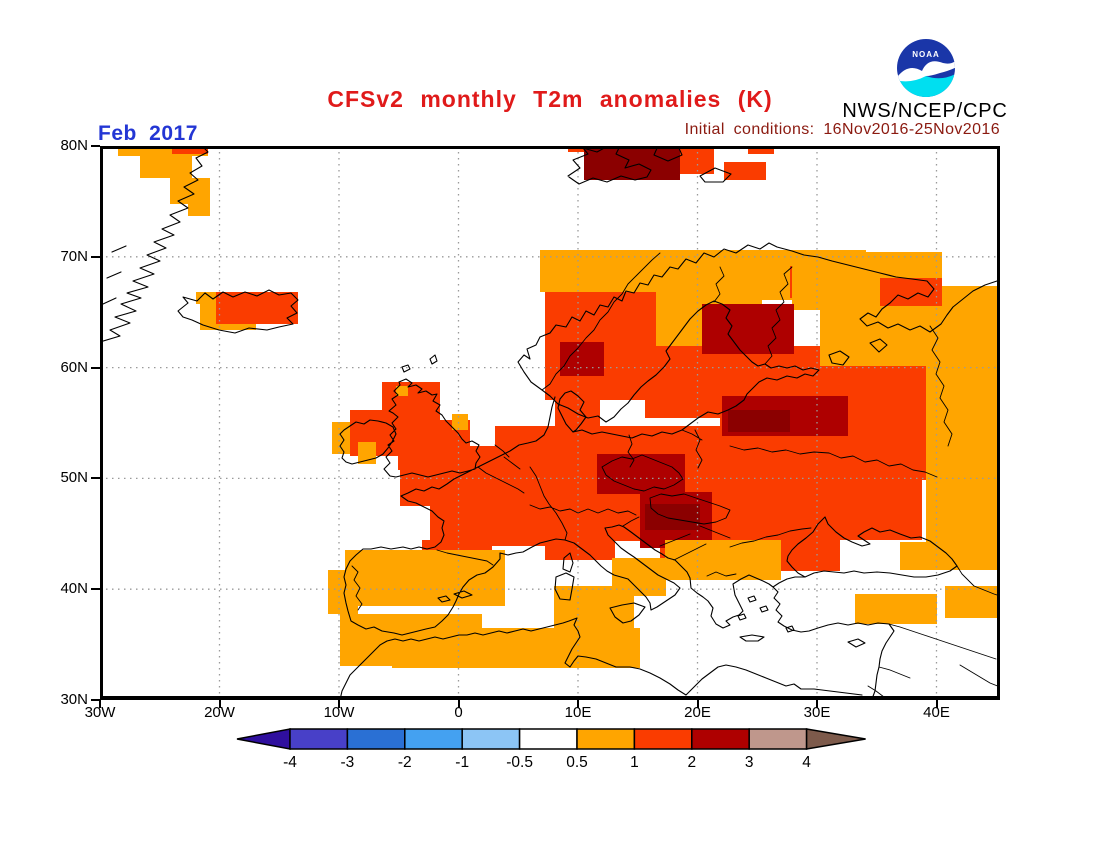 The height and width of the screenshot is (850, 1100). What do you see at coordinates (74, 145) in the screenshot?
I see `lat-tick-label: 80N` at bounding box center [74, 145].